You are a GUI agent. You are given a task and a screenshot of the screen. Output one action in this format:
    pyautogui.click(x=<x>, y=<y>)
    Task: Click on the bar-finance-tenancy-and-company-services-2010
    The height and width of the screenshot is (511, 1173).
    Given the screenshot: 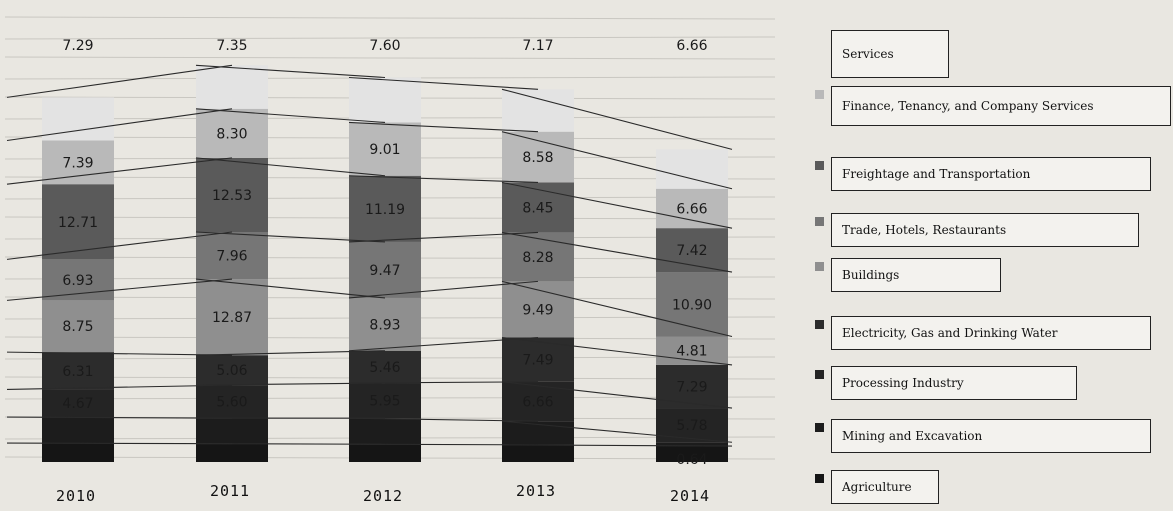 What is the action you would take?
    pyautogui.click(x=78, y=162)
    